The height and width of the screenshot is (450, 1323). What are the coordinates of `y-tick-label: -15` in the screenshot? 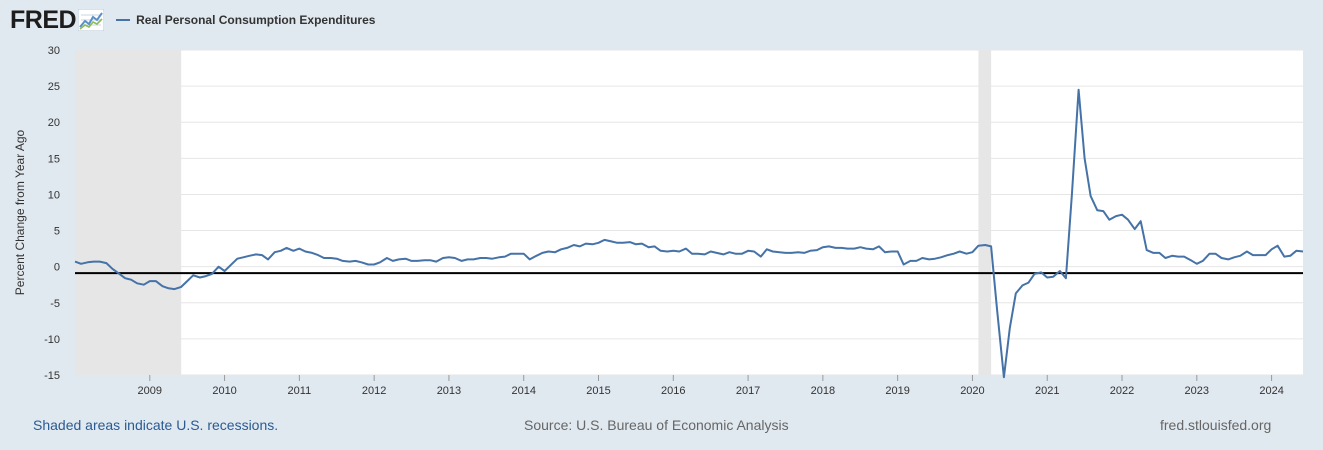 It's located at (52, 376).